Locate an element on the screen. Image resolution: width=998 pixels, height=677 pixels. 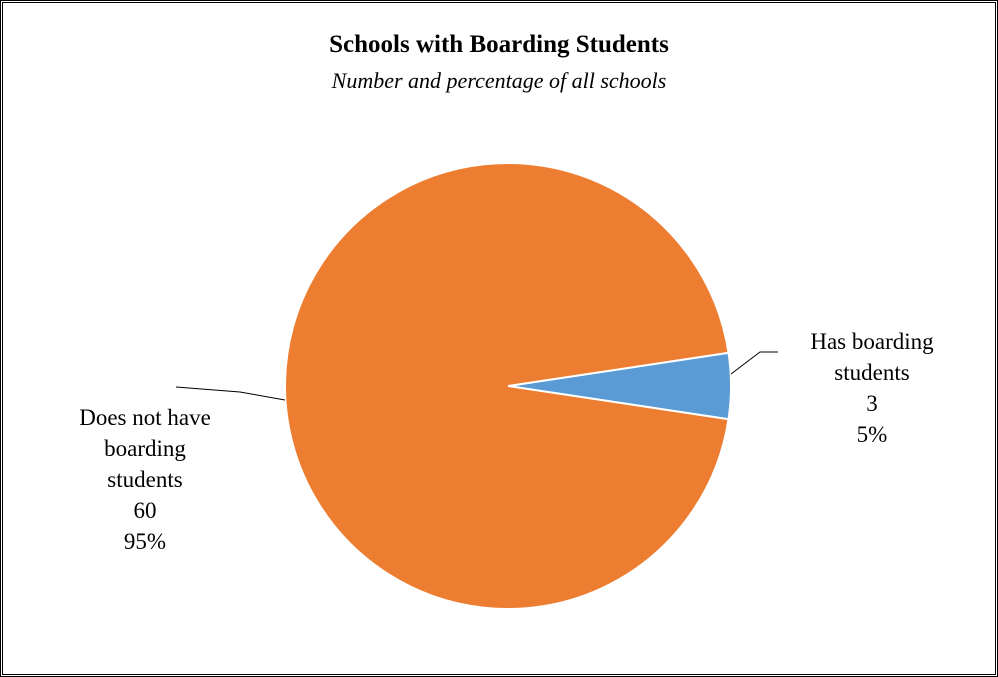
leader-line-has-boarding is located at coordinates (754, 363).